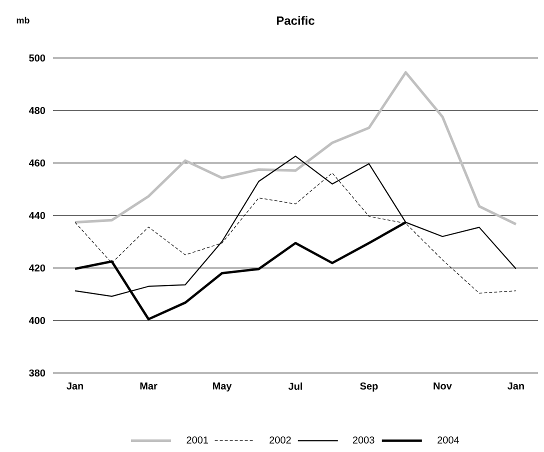 This screenshot has height=452, width=544. What do you see at coordinates (37, 268) in the screenshot?
I see `y-tick-label: 420` at bounding box center [37, 268].